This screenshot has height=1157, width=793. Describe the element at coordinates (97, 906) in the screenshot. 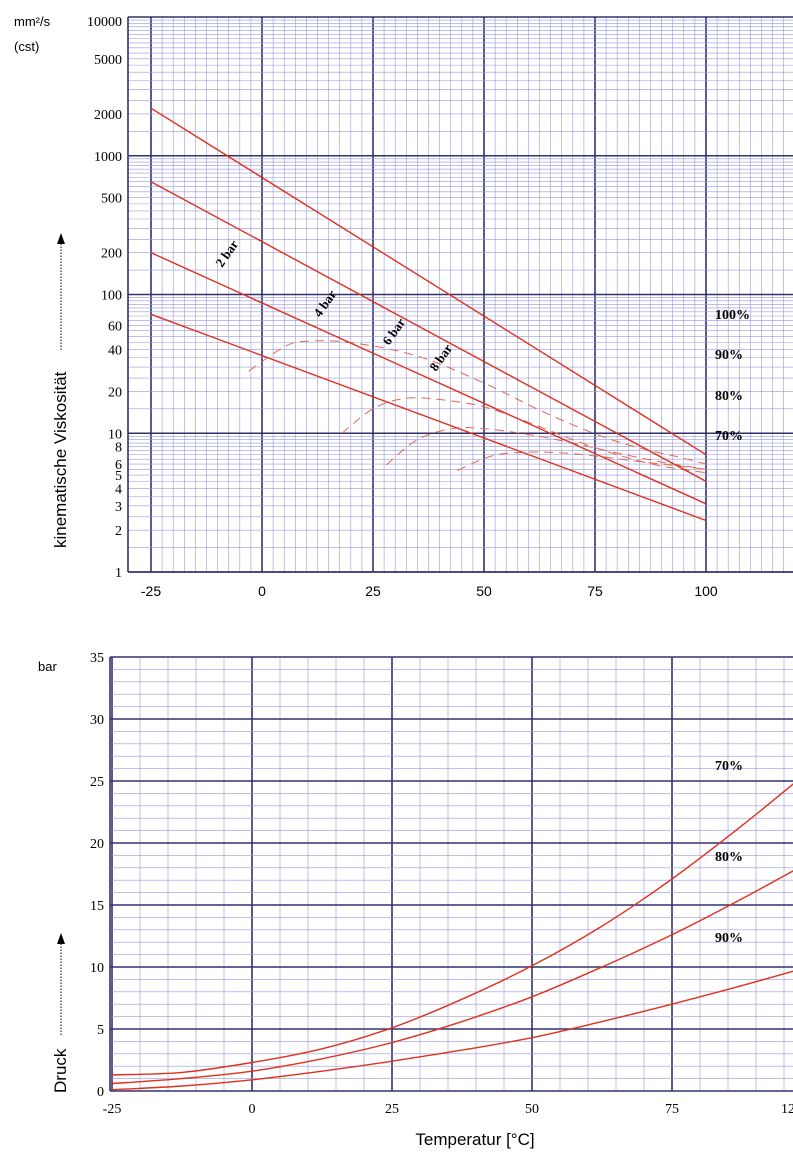

I see `pressure-y-tick-label: 15` at that location.